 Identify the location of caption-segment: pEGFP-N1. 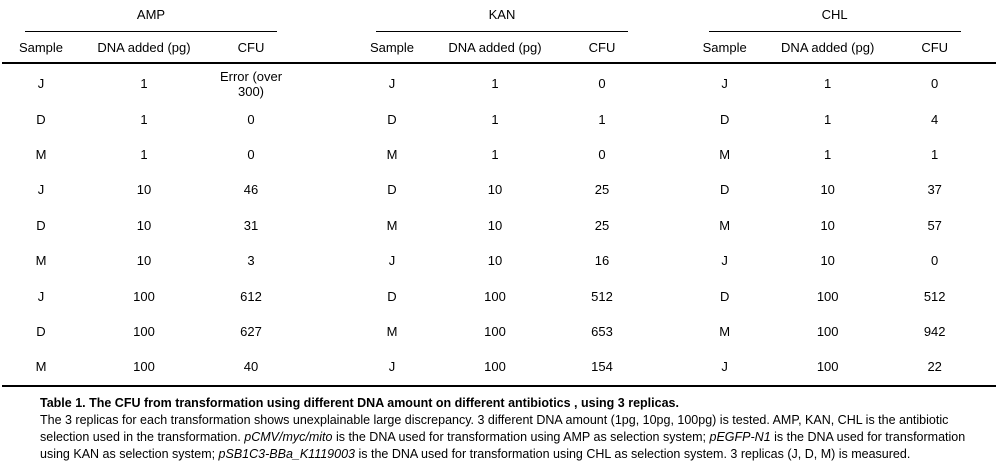
(740, 436).